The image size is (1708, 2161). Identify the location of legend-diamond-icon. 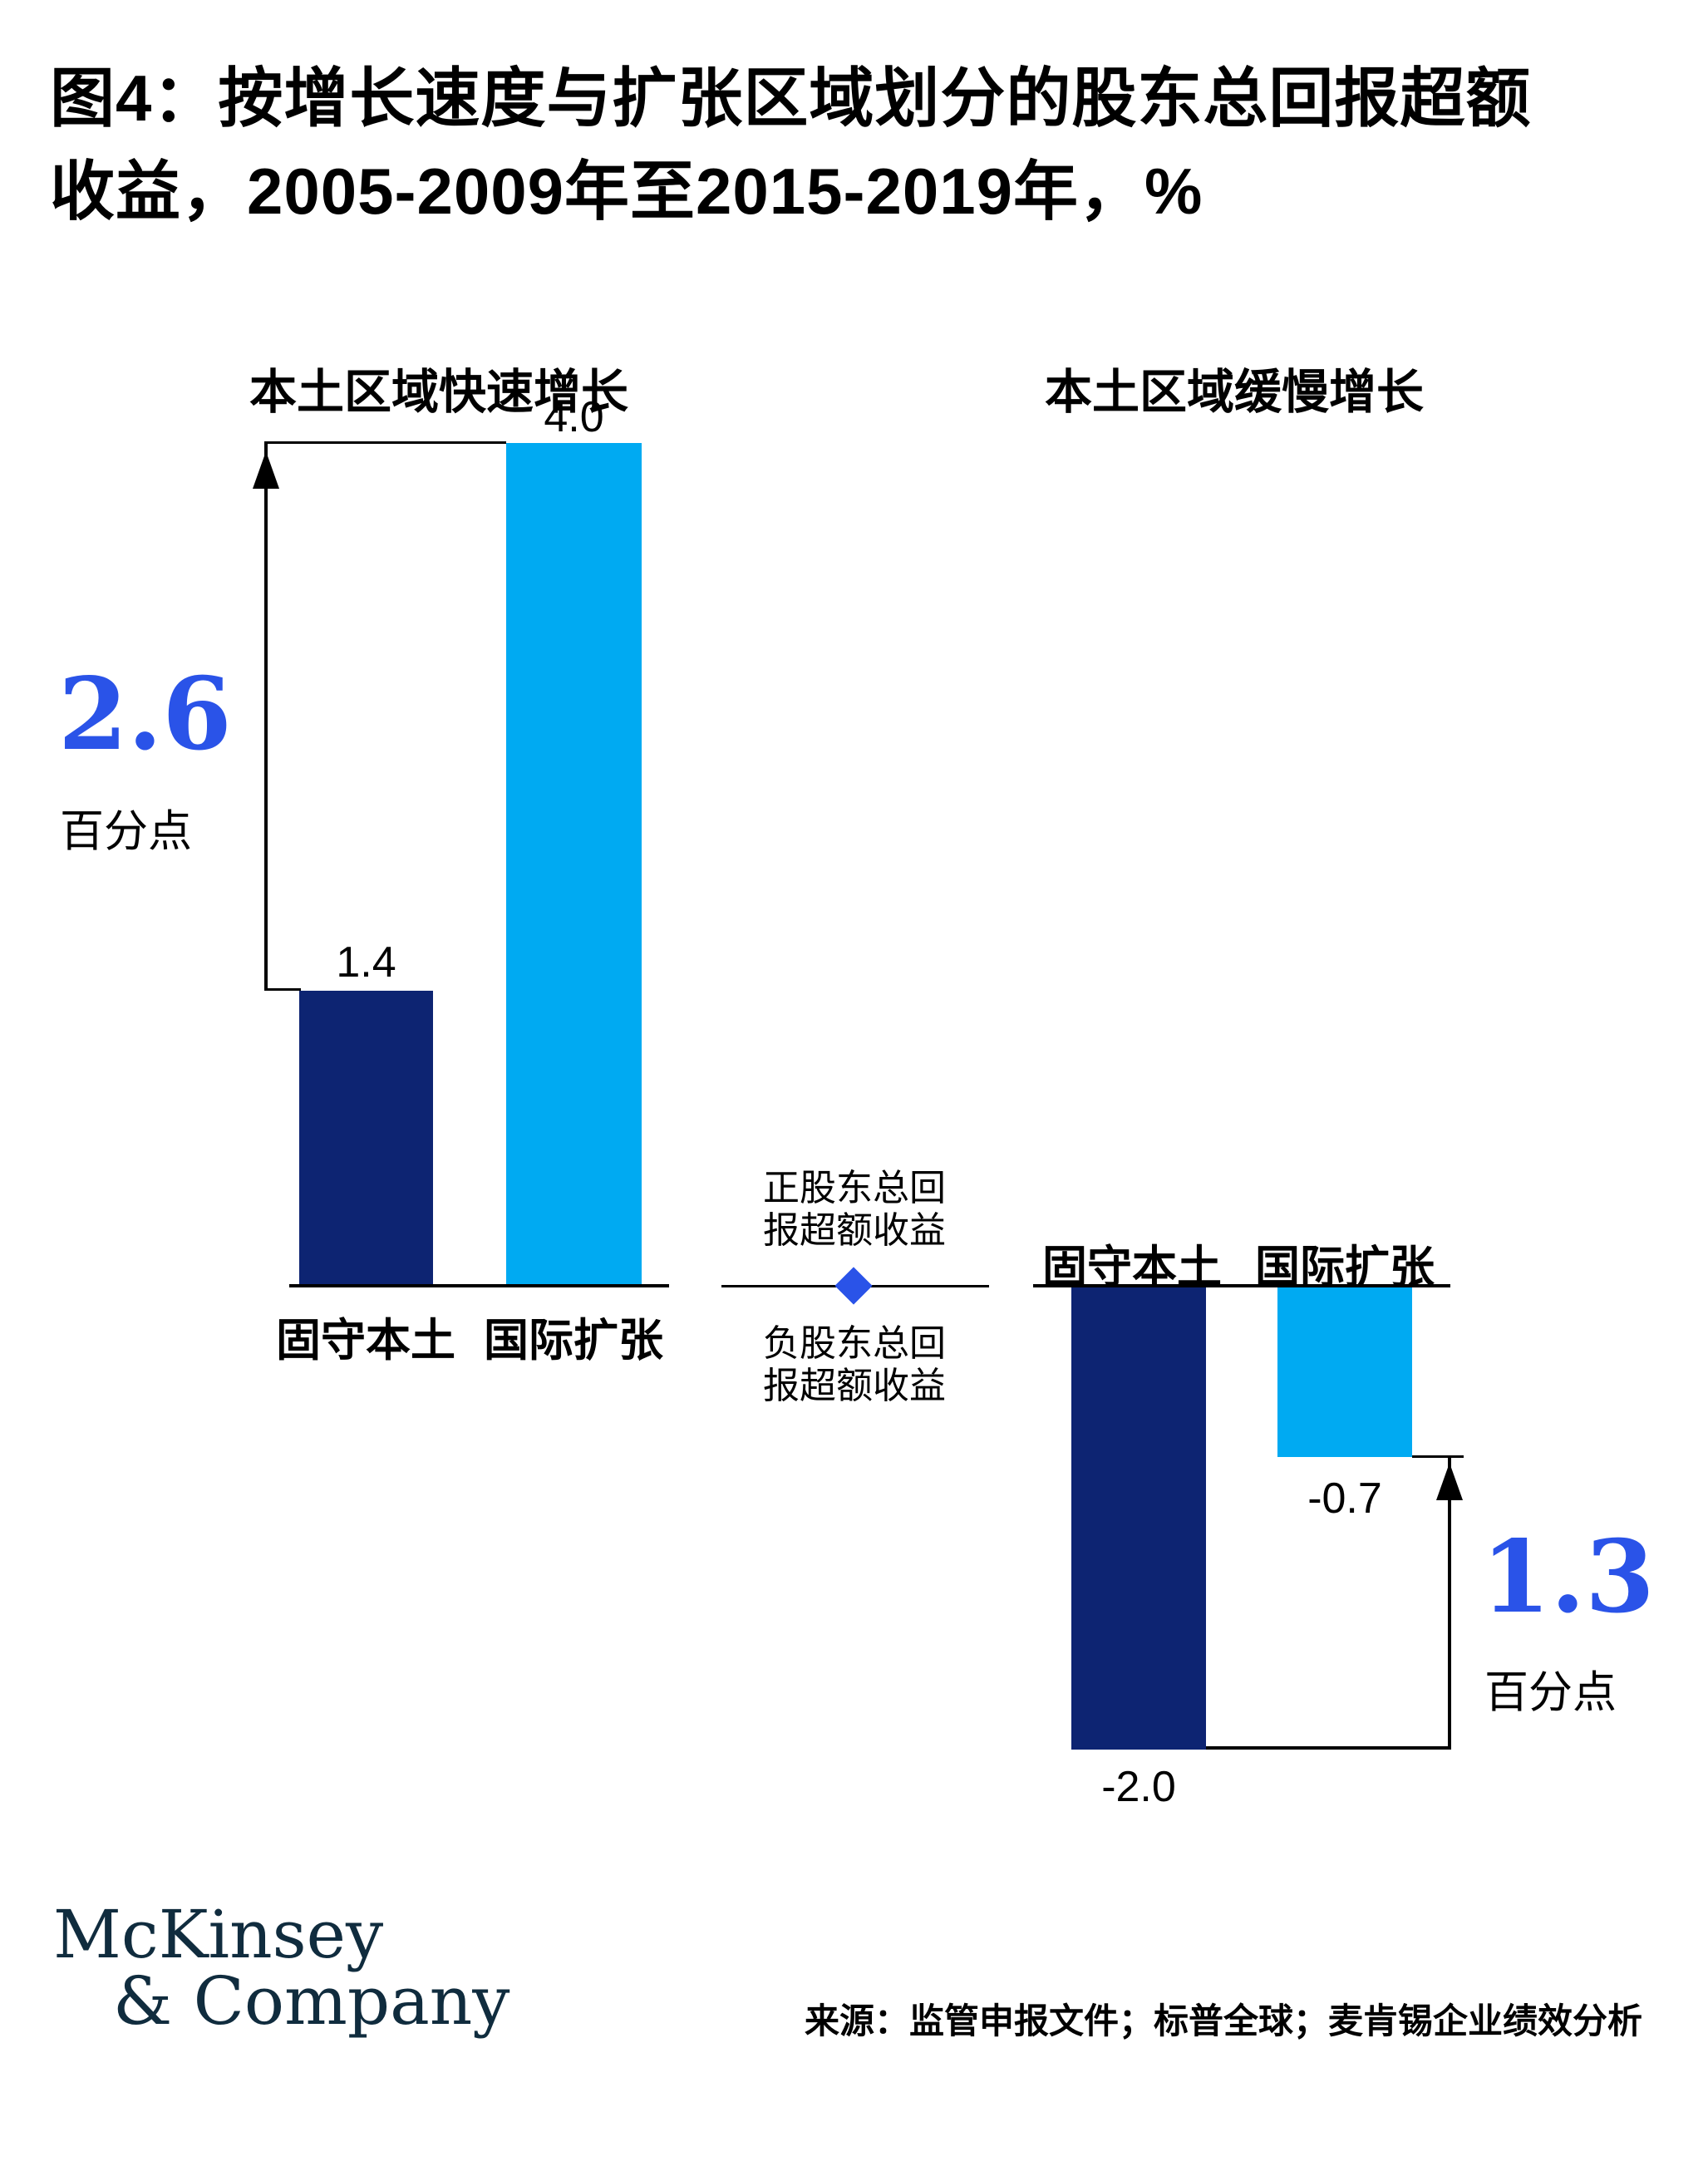
(853, 1286).